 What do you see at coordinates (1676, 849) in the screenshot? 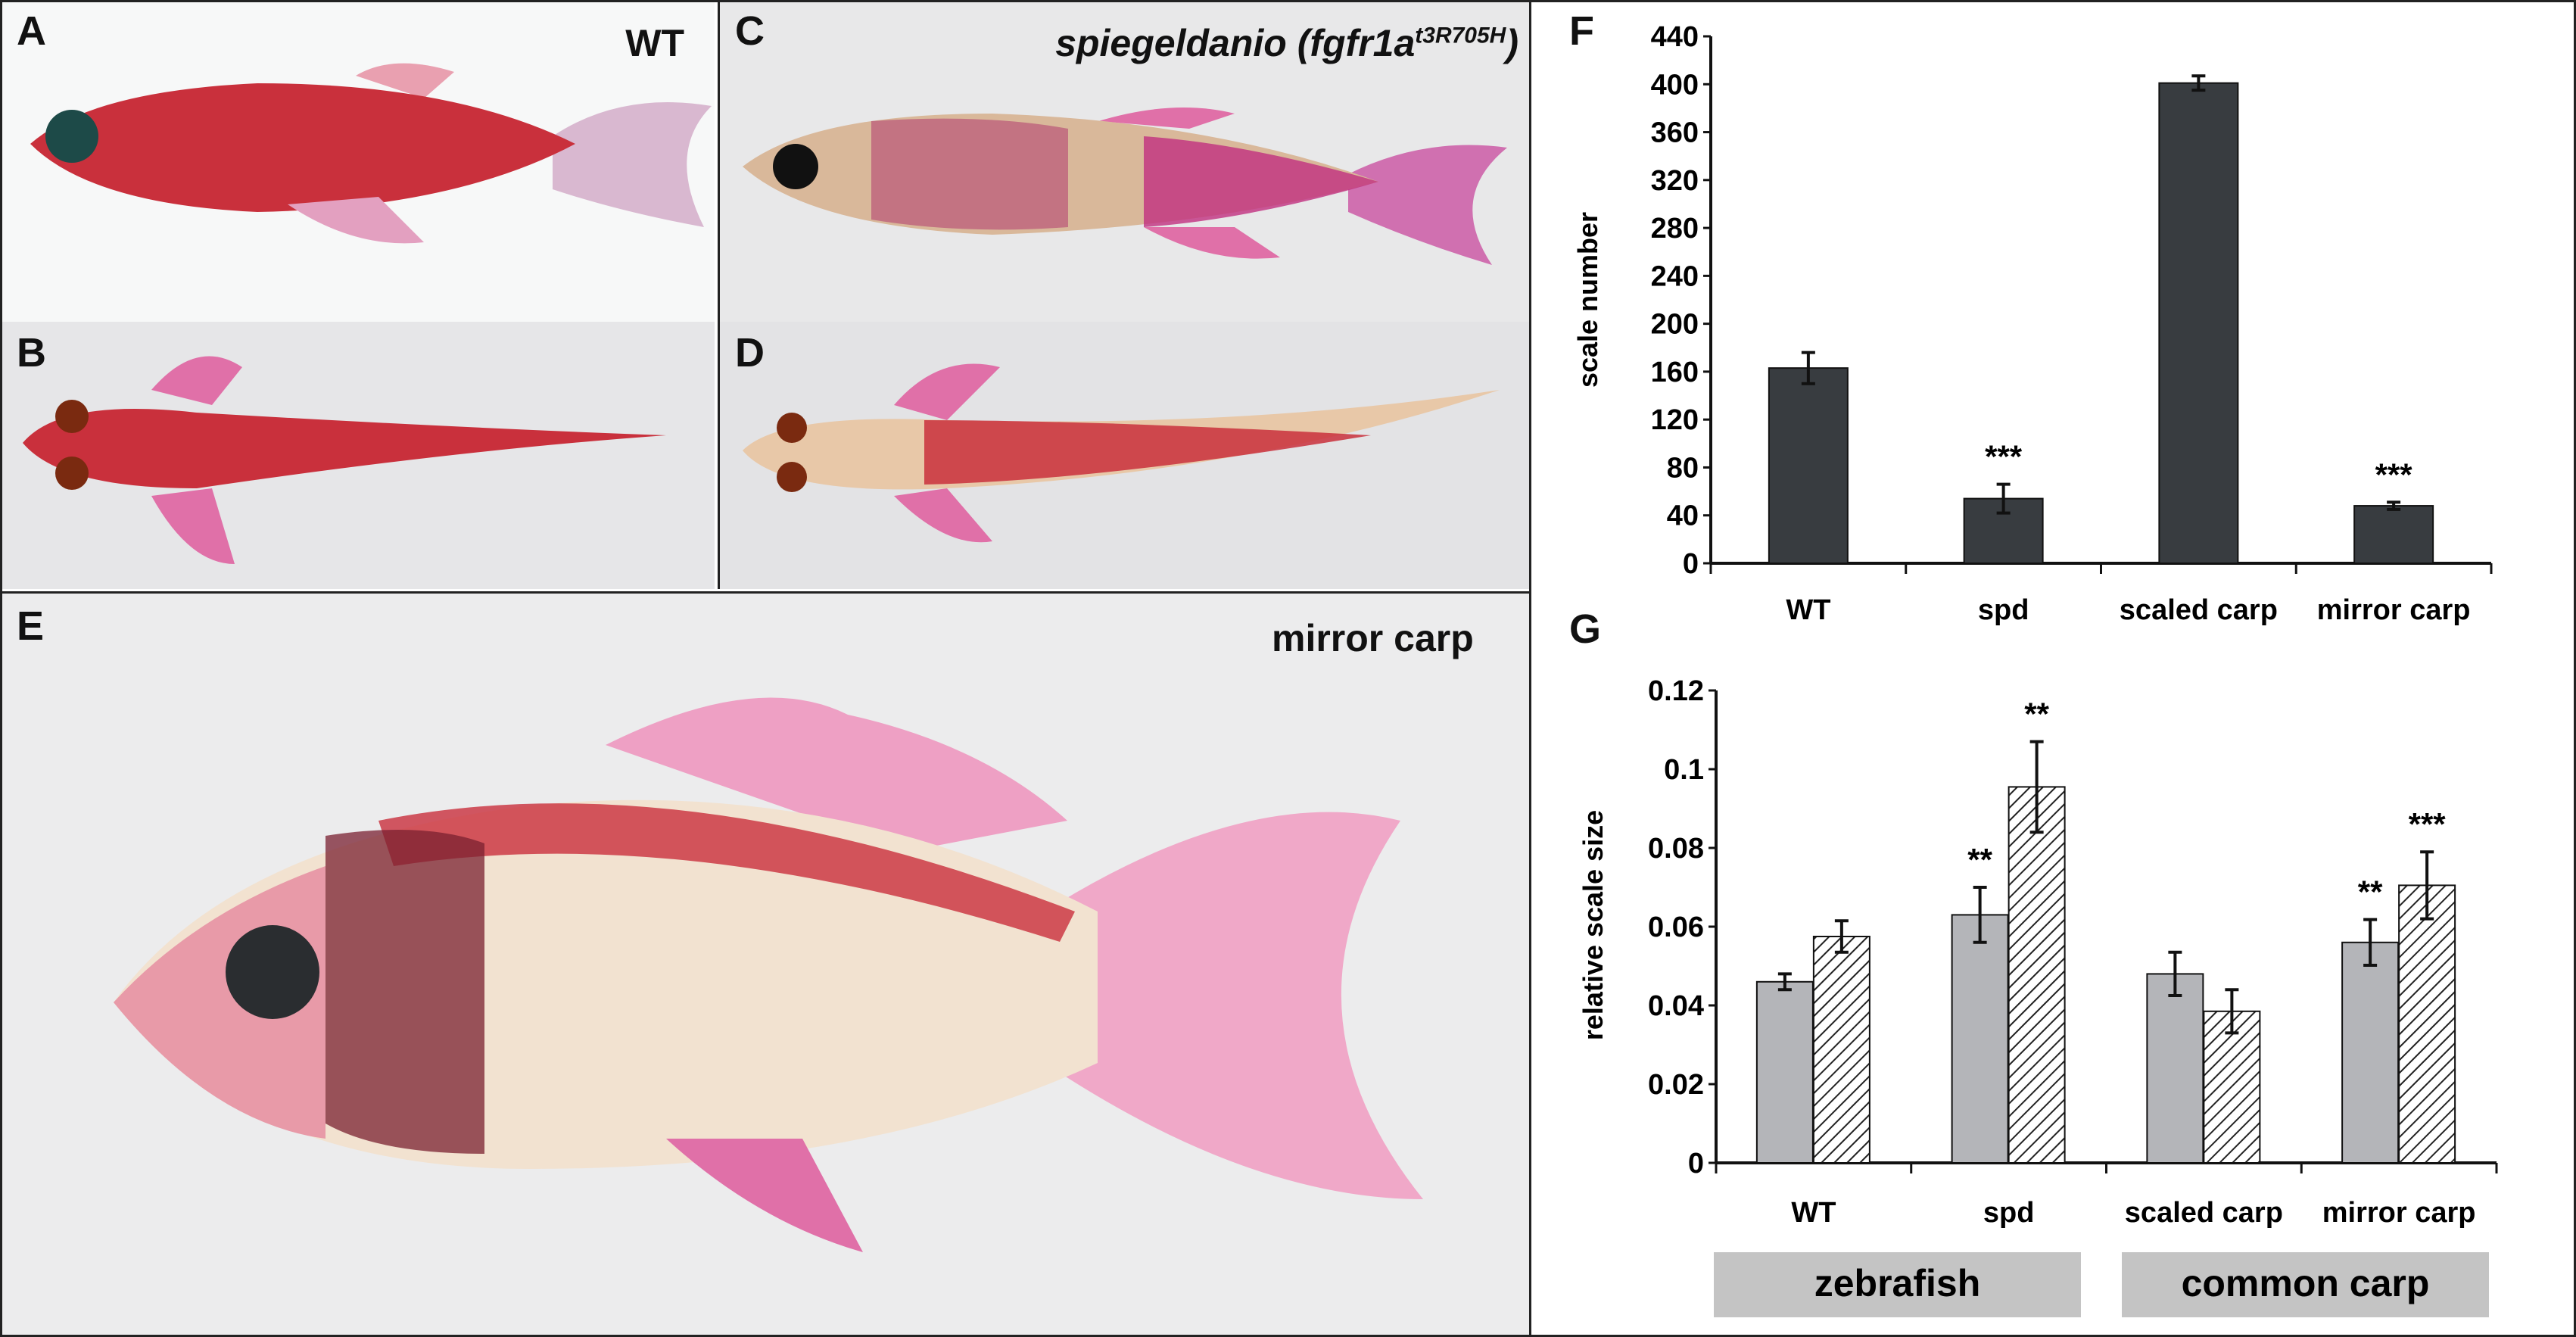
I see `g-y-tick-label: 0.08` at bounding box center [1676, 849].